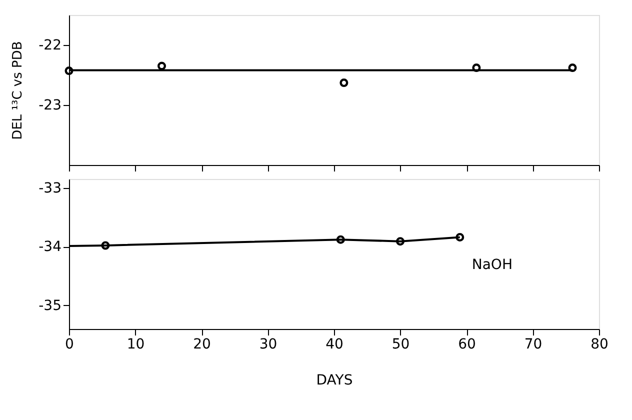 The width and height of the screenshot is (632, 420). What do you see at coordinates (335, 344) in the screenshot?
I see `x-tick-label: 40` at bounding box center [335, 344].